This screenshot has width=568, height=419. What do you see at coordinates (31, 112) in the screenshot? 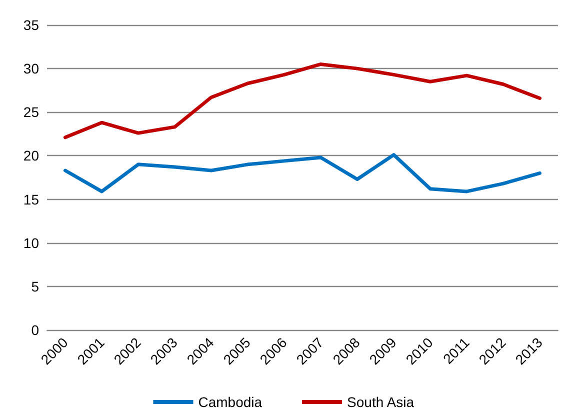
I see `y-tick-label: 25` at bounding box center [31, 112].